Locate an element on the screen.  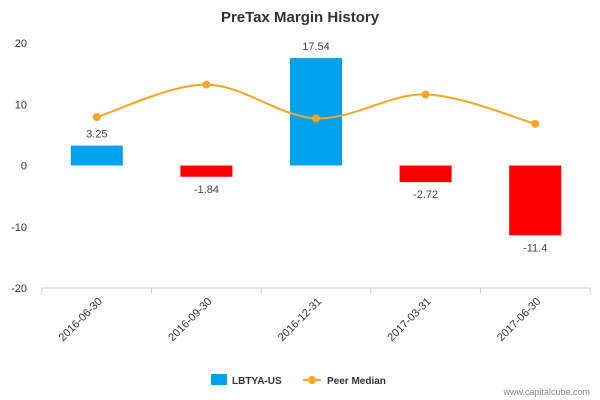
y-axis: 20 10 0 -10 -20 is located at coordinates (19, 166).